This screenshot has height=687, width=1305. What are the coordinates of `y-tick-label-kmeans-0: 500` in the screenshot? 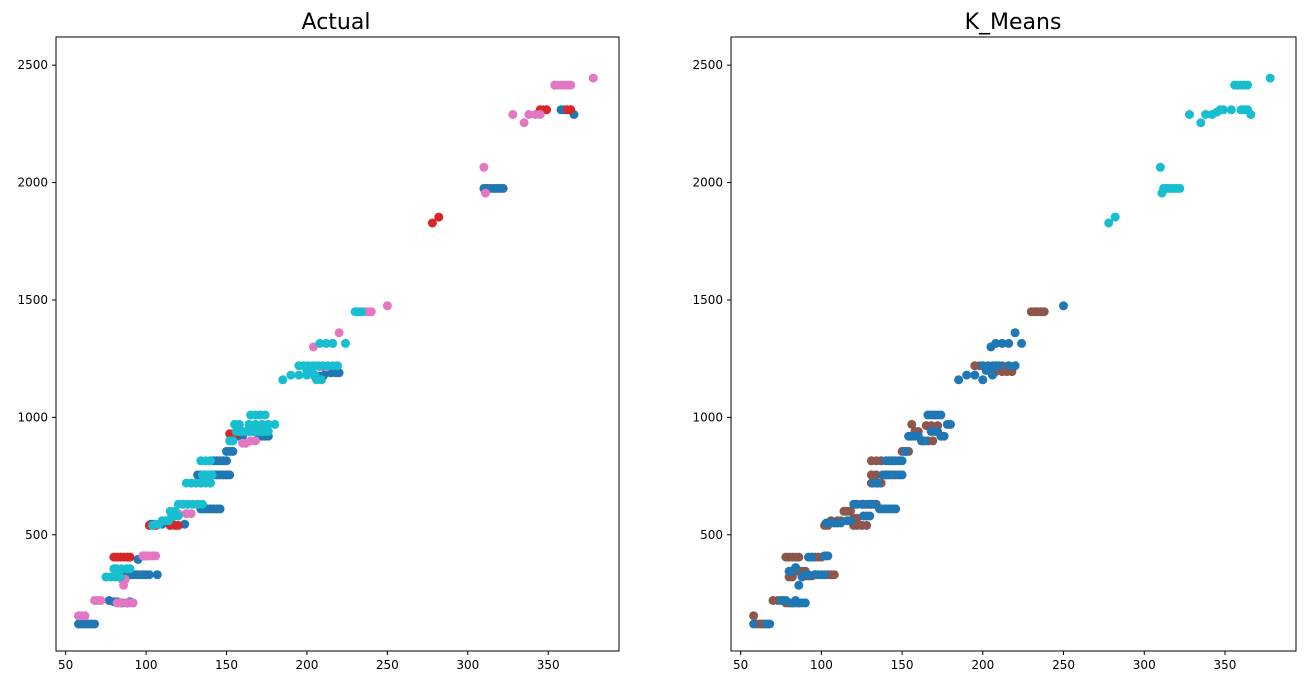 It's located at (711, 535).